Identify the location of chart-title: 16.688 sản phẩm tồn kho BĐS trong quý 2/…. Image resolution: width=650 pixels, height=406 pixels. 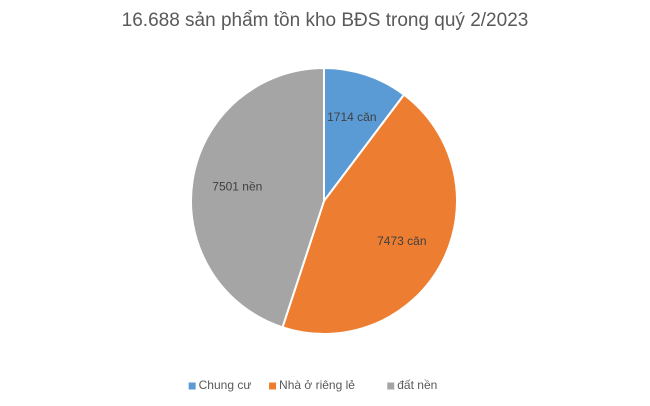
(325, 20).